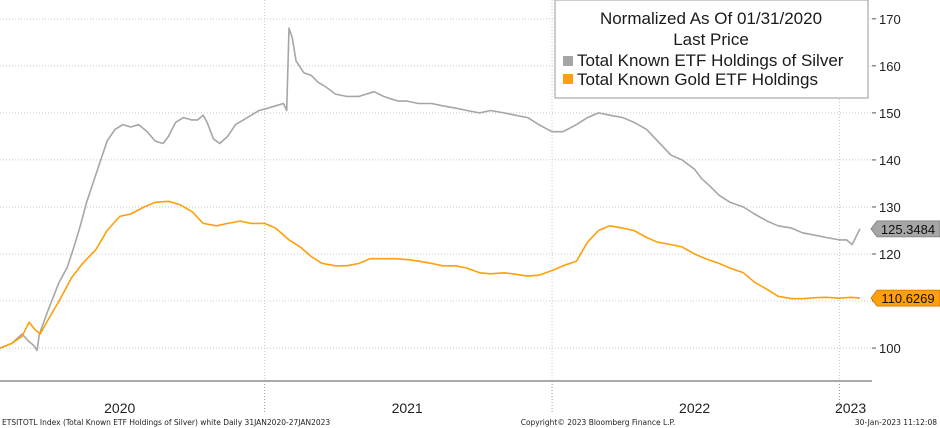  What do you see at coordinates (890, 207) in the screenshot?
I see `y-tick-label: 130` at bounding box center [890, 207].